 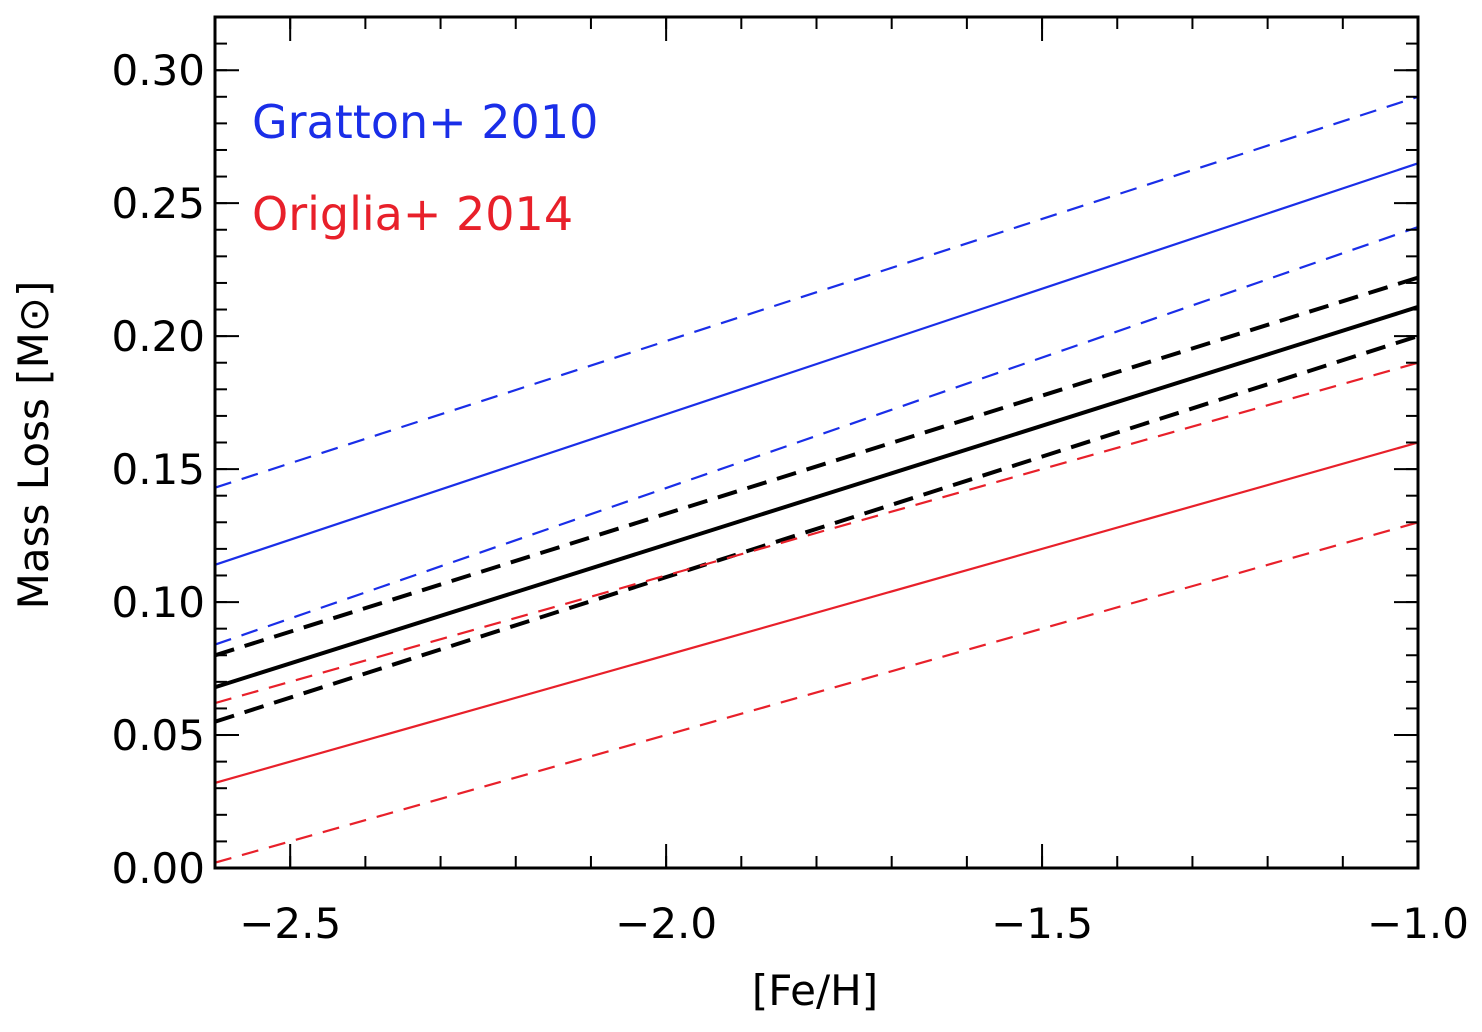 I want to click on x-axis-title: [Fe/H], so click(x=815, y=990).